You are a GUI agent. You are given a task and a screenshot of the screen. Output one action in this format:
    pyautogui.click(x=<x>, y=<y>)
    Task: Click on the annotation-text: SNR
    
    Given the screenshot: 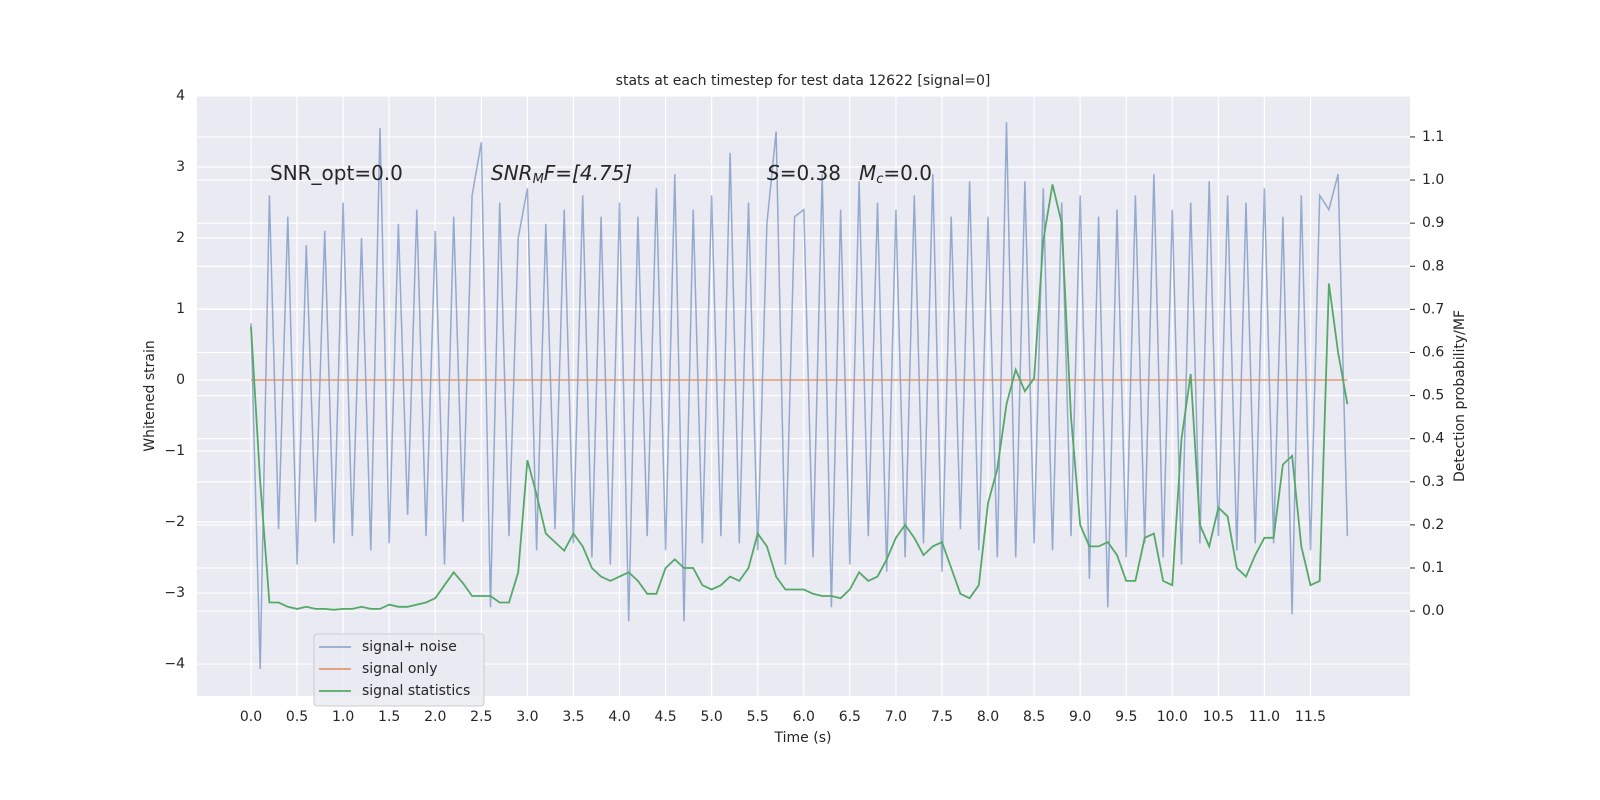 What is the action you would take?
    pyautogui.click(x=512, y=173)
    